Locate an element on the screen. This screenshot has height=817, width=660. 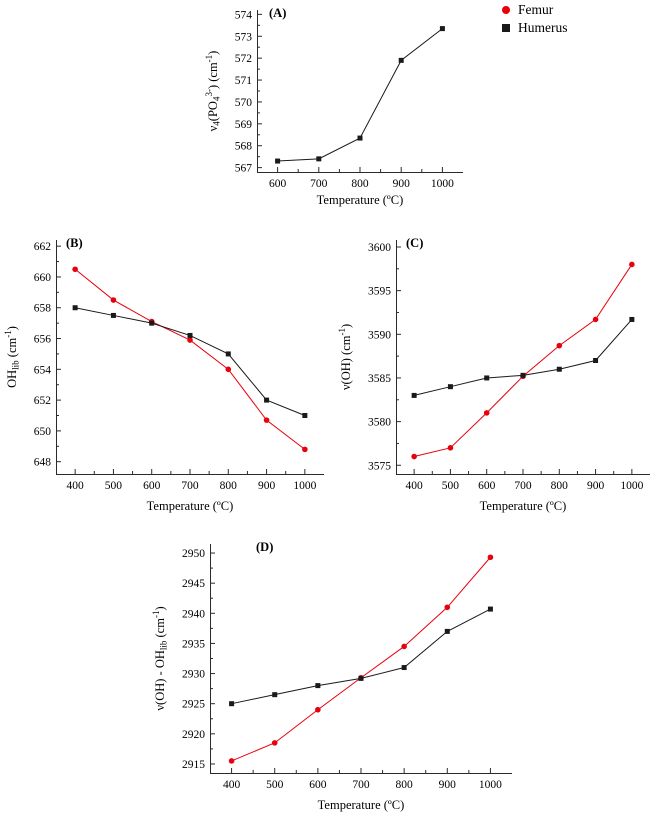
svg-text: 654 is located at coordinates (43, 370).